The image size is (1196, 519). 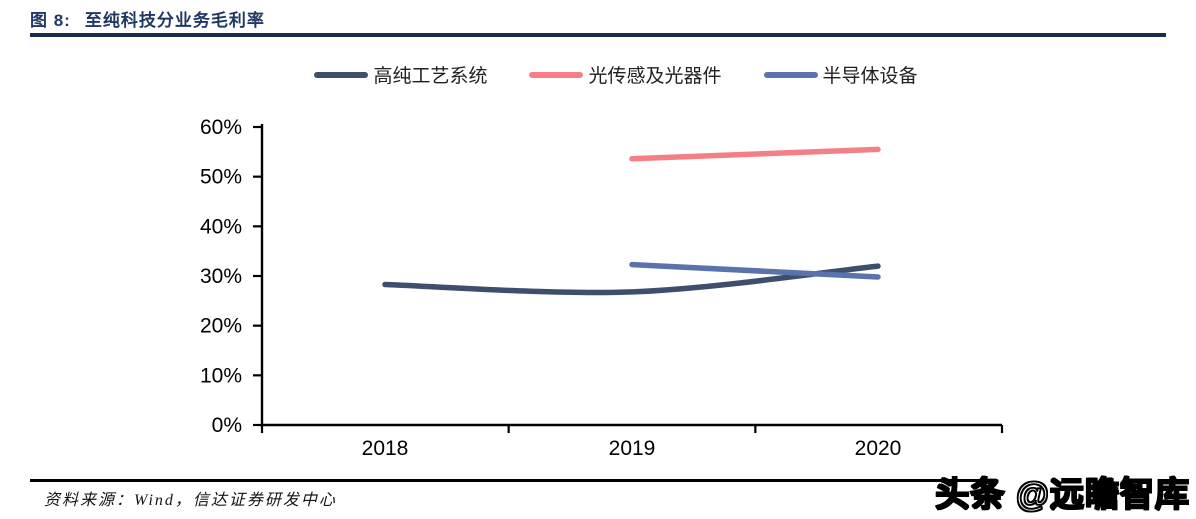 What do you see at coordinates (385, 448) in the screenshot?
I see `x-tick-label: 2018` at bounding box center [385, 448].